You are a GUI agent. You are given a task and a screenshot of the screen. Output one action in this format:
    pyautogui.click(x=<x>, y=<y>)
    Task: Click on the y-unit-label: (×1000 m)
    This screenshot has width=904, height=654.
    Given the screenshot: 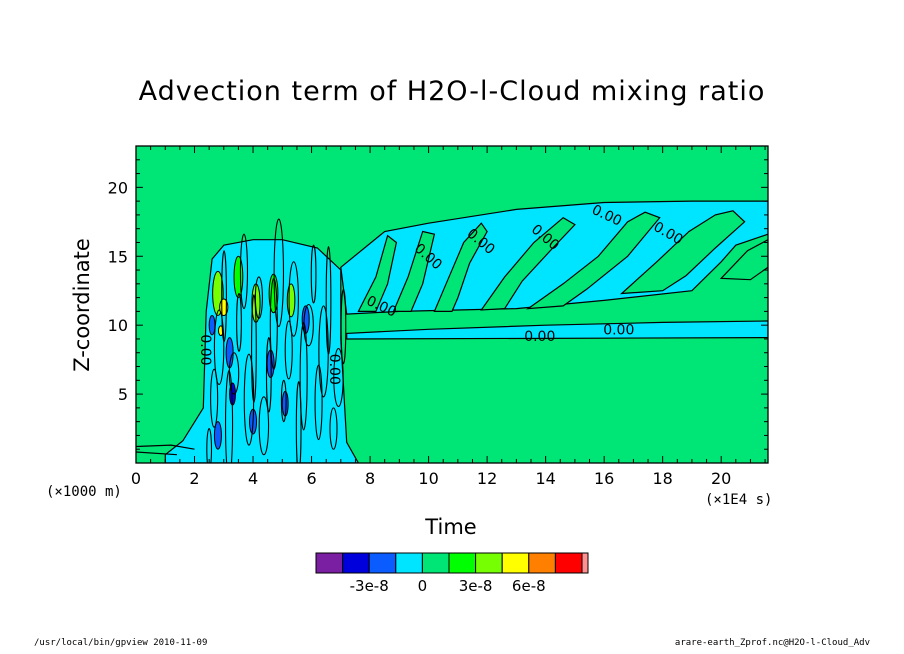 What is the action you would take?
    pyautogui.click(x=84, y=492)
    